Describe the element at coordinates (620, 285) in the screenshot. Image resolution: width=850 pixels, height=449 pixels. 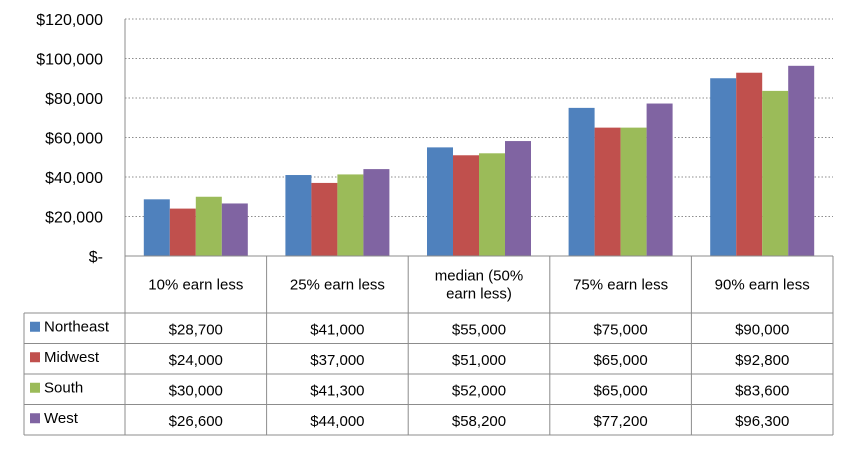
I see `category-label: 75% earn less` at that location.